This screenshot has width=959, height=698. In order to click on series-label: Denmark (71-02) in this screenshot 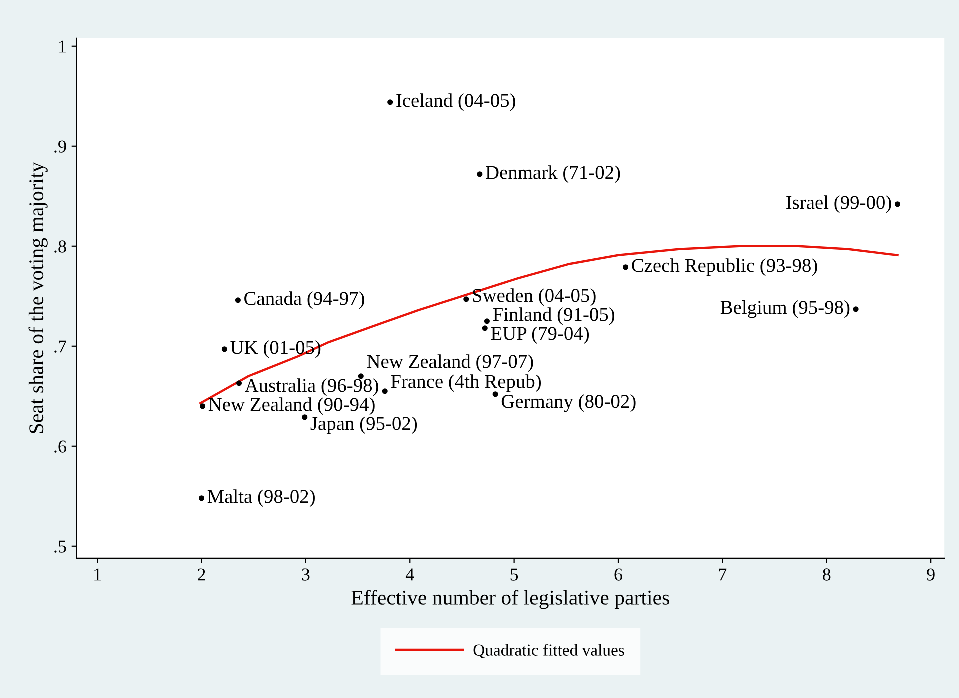, I will do `click(553, 175)`.